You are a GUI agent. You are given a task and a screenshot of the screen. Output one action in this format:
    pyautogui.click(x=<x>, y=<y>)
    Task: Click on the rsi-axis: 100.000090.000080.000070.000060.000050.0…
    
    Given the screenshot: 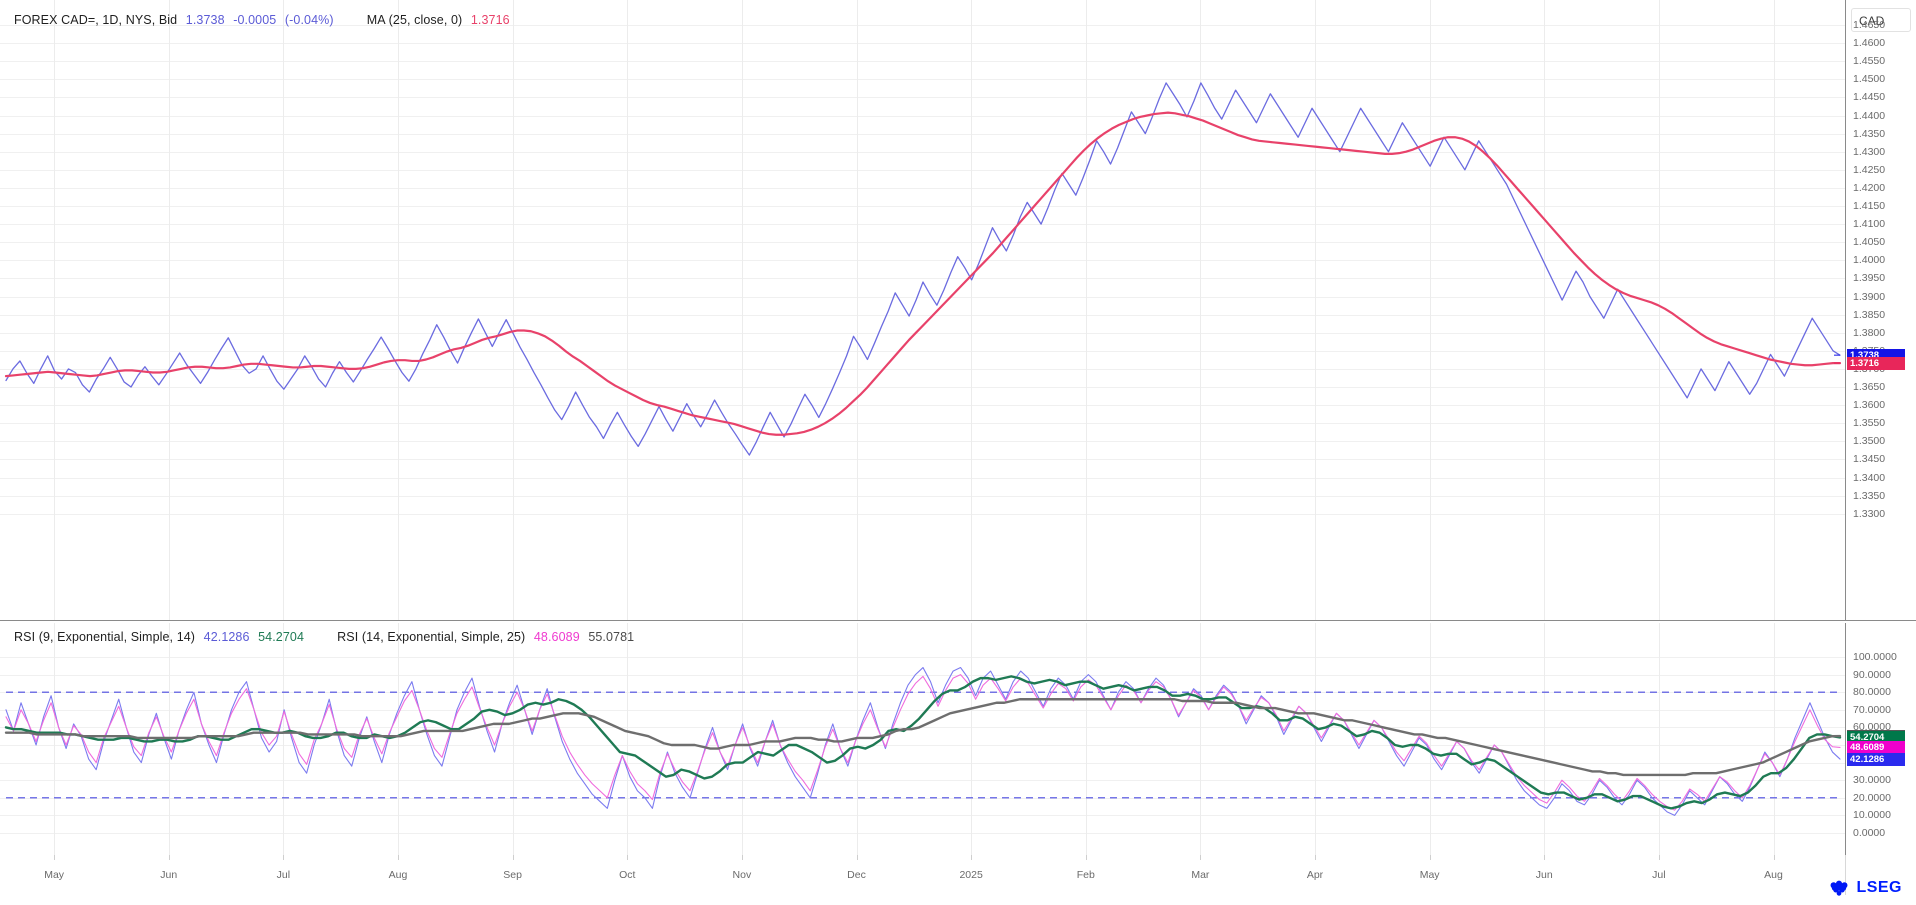 What is the action you would take?
    pyautogui.click(x=1880, y=739)
    